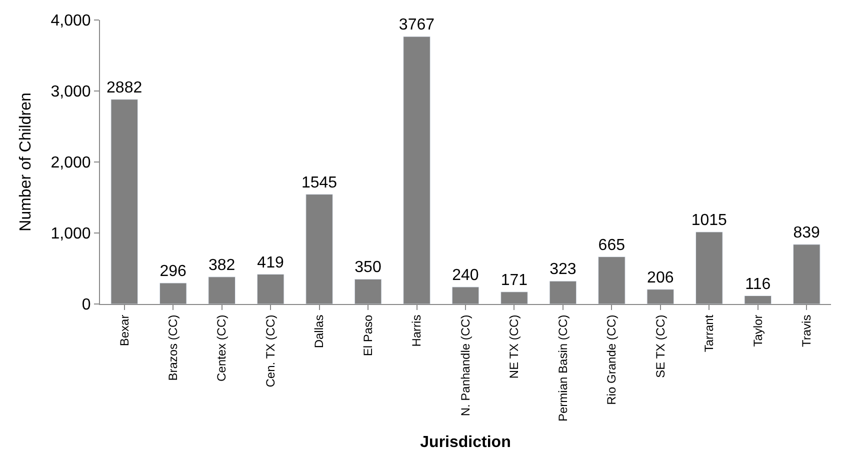 This screenshot has height=460, width=861. Describe the element at coordinates (563, 368) in the screenshot. I see `x-tick-label: Permian Basin (CC)` at that location.